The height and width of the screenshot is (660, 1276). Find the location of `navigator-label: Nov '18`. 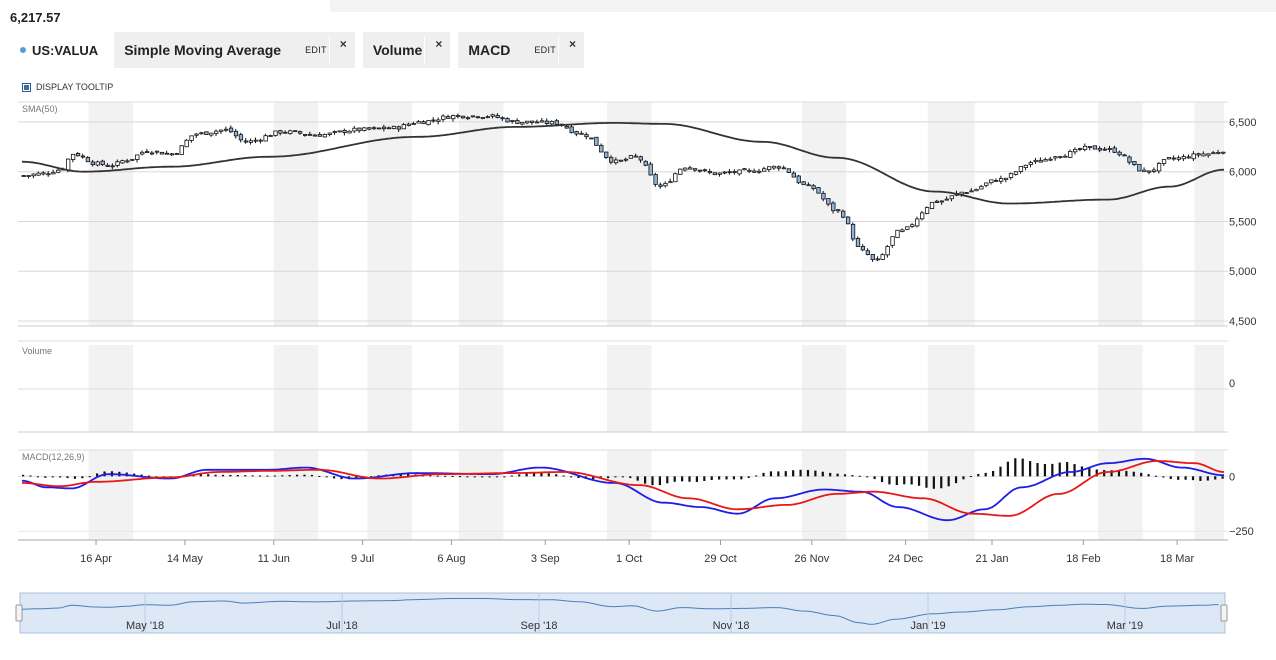

navigator-label: Nov '18 is located at coordinates (731, 626).